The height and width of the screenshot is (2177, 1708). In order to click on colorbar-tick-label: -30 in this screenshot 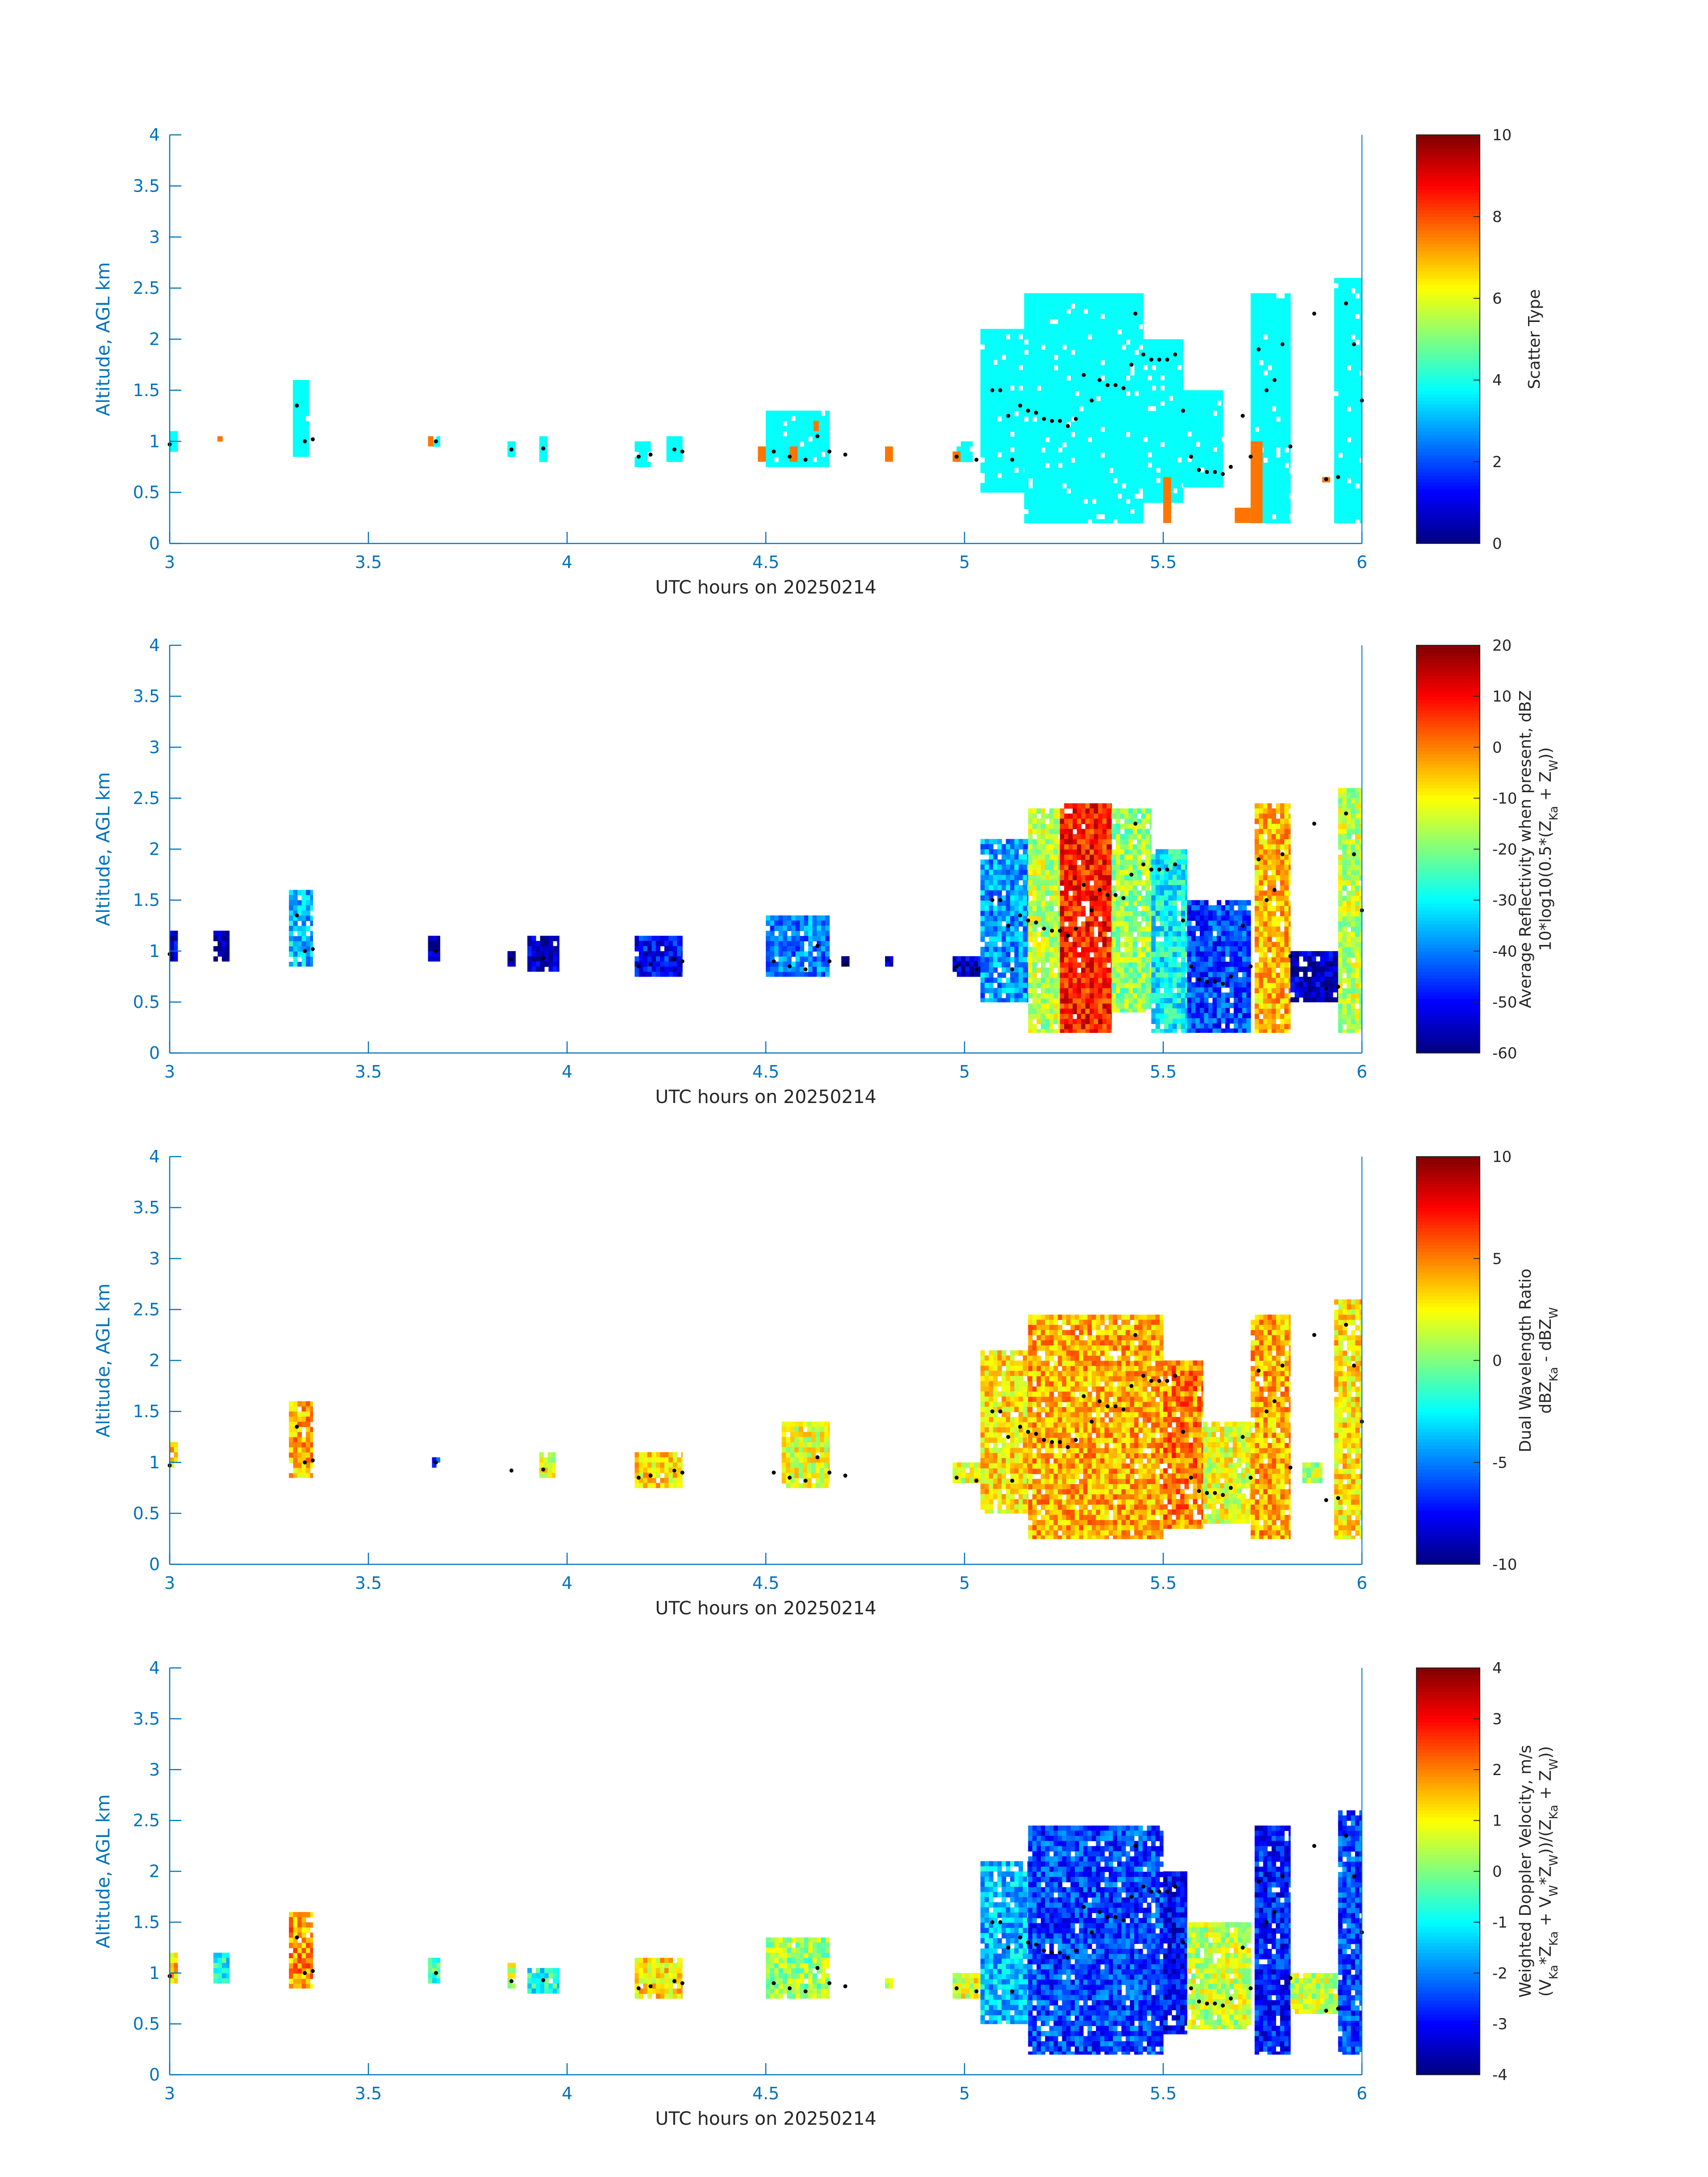, I will do `click(1504, 901)`.